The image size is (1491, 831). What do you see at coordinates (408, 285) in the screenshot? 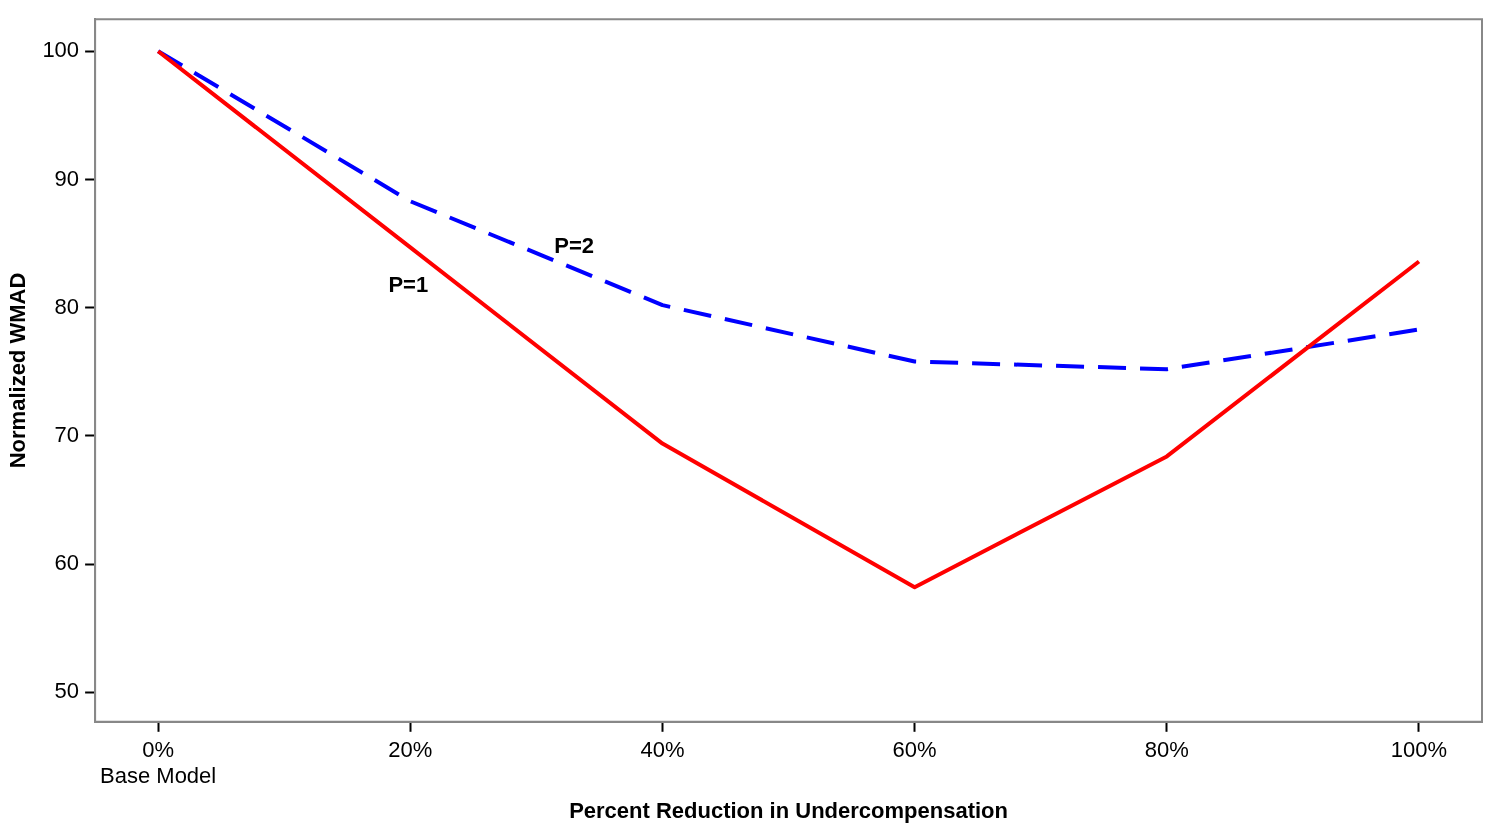
I see `series-label: P=1` at bounding box center [408, 285].